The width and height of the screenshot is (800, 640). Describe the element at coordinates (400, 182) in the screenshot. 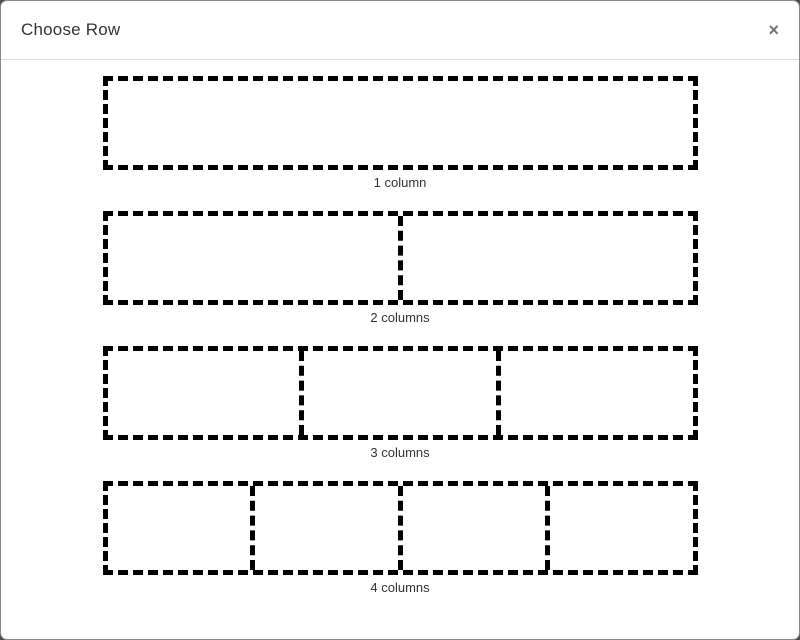

I see `row-option-label: 1 column` at that location.